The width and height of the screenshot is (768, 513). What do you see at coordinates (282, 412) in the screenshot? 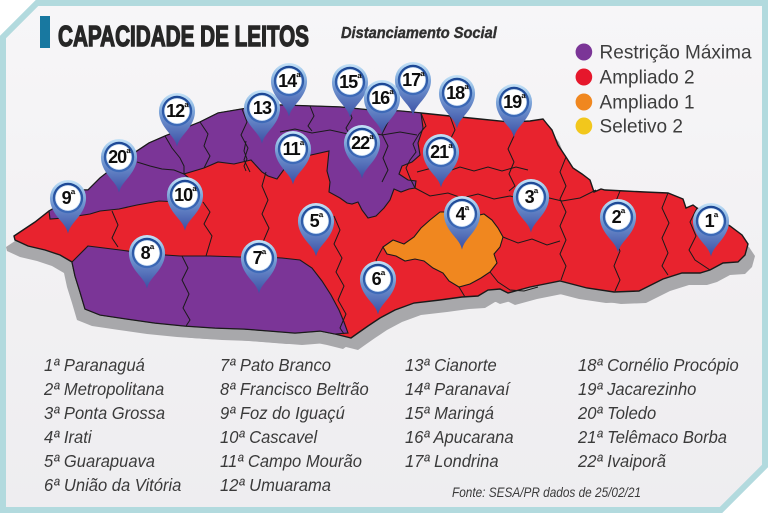
I see `svg-text: 9ª Foz do Iguaçú` at bounding box center [282, 412].